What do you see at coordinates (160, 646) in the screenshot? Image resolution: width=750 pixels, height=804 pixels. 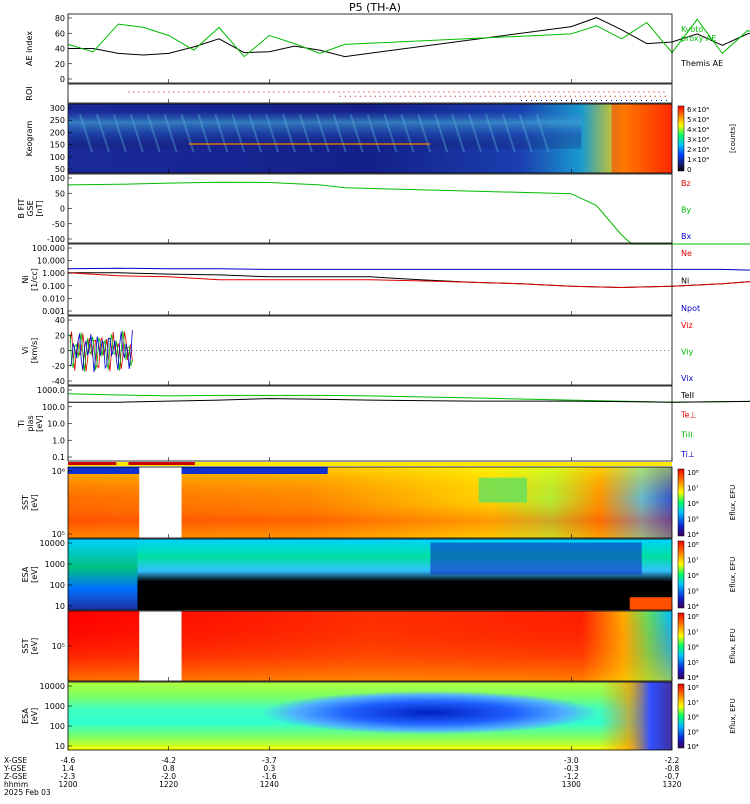 I see `sst-ion-data-gap` at bounding box center [160, 646].